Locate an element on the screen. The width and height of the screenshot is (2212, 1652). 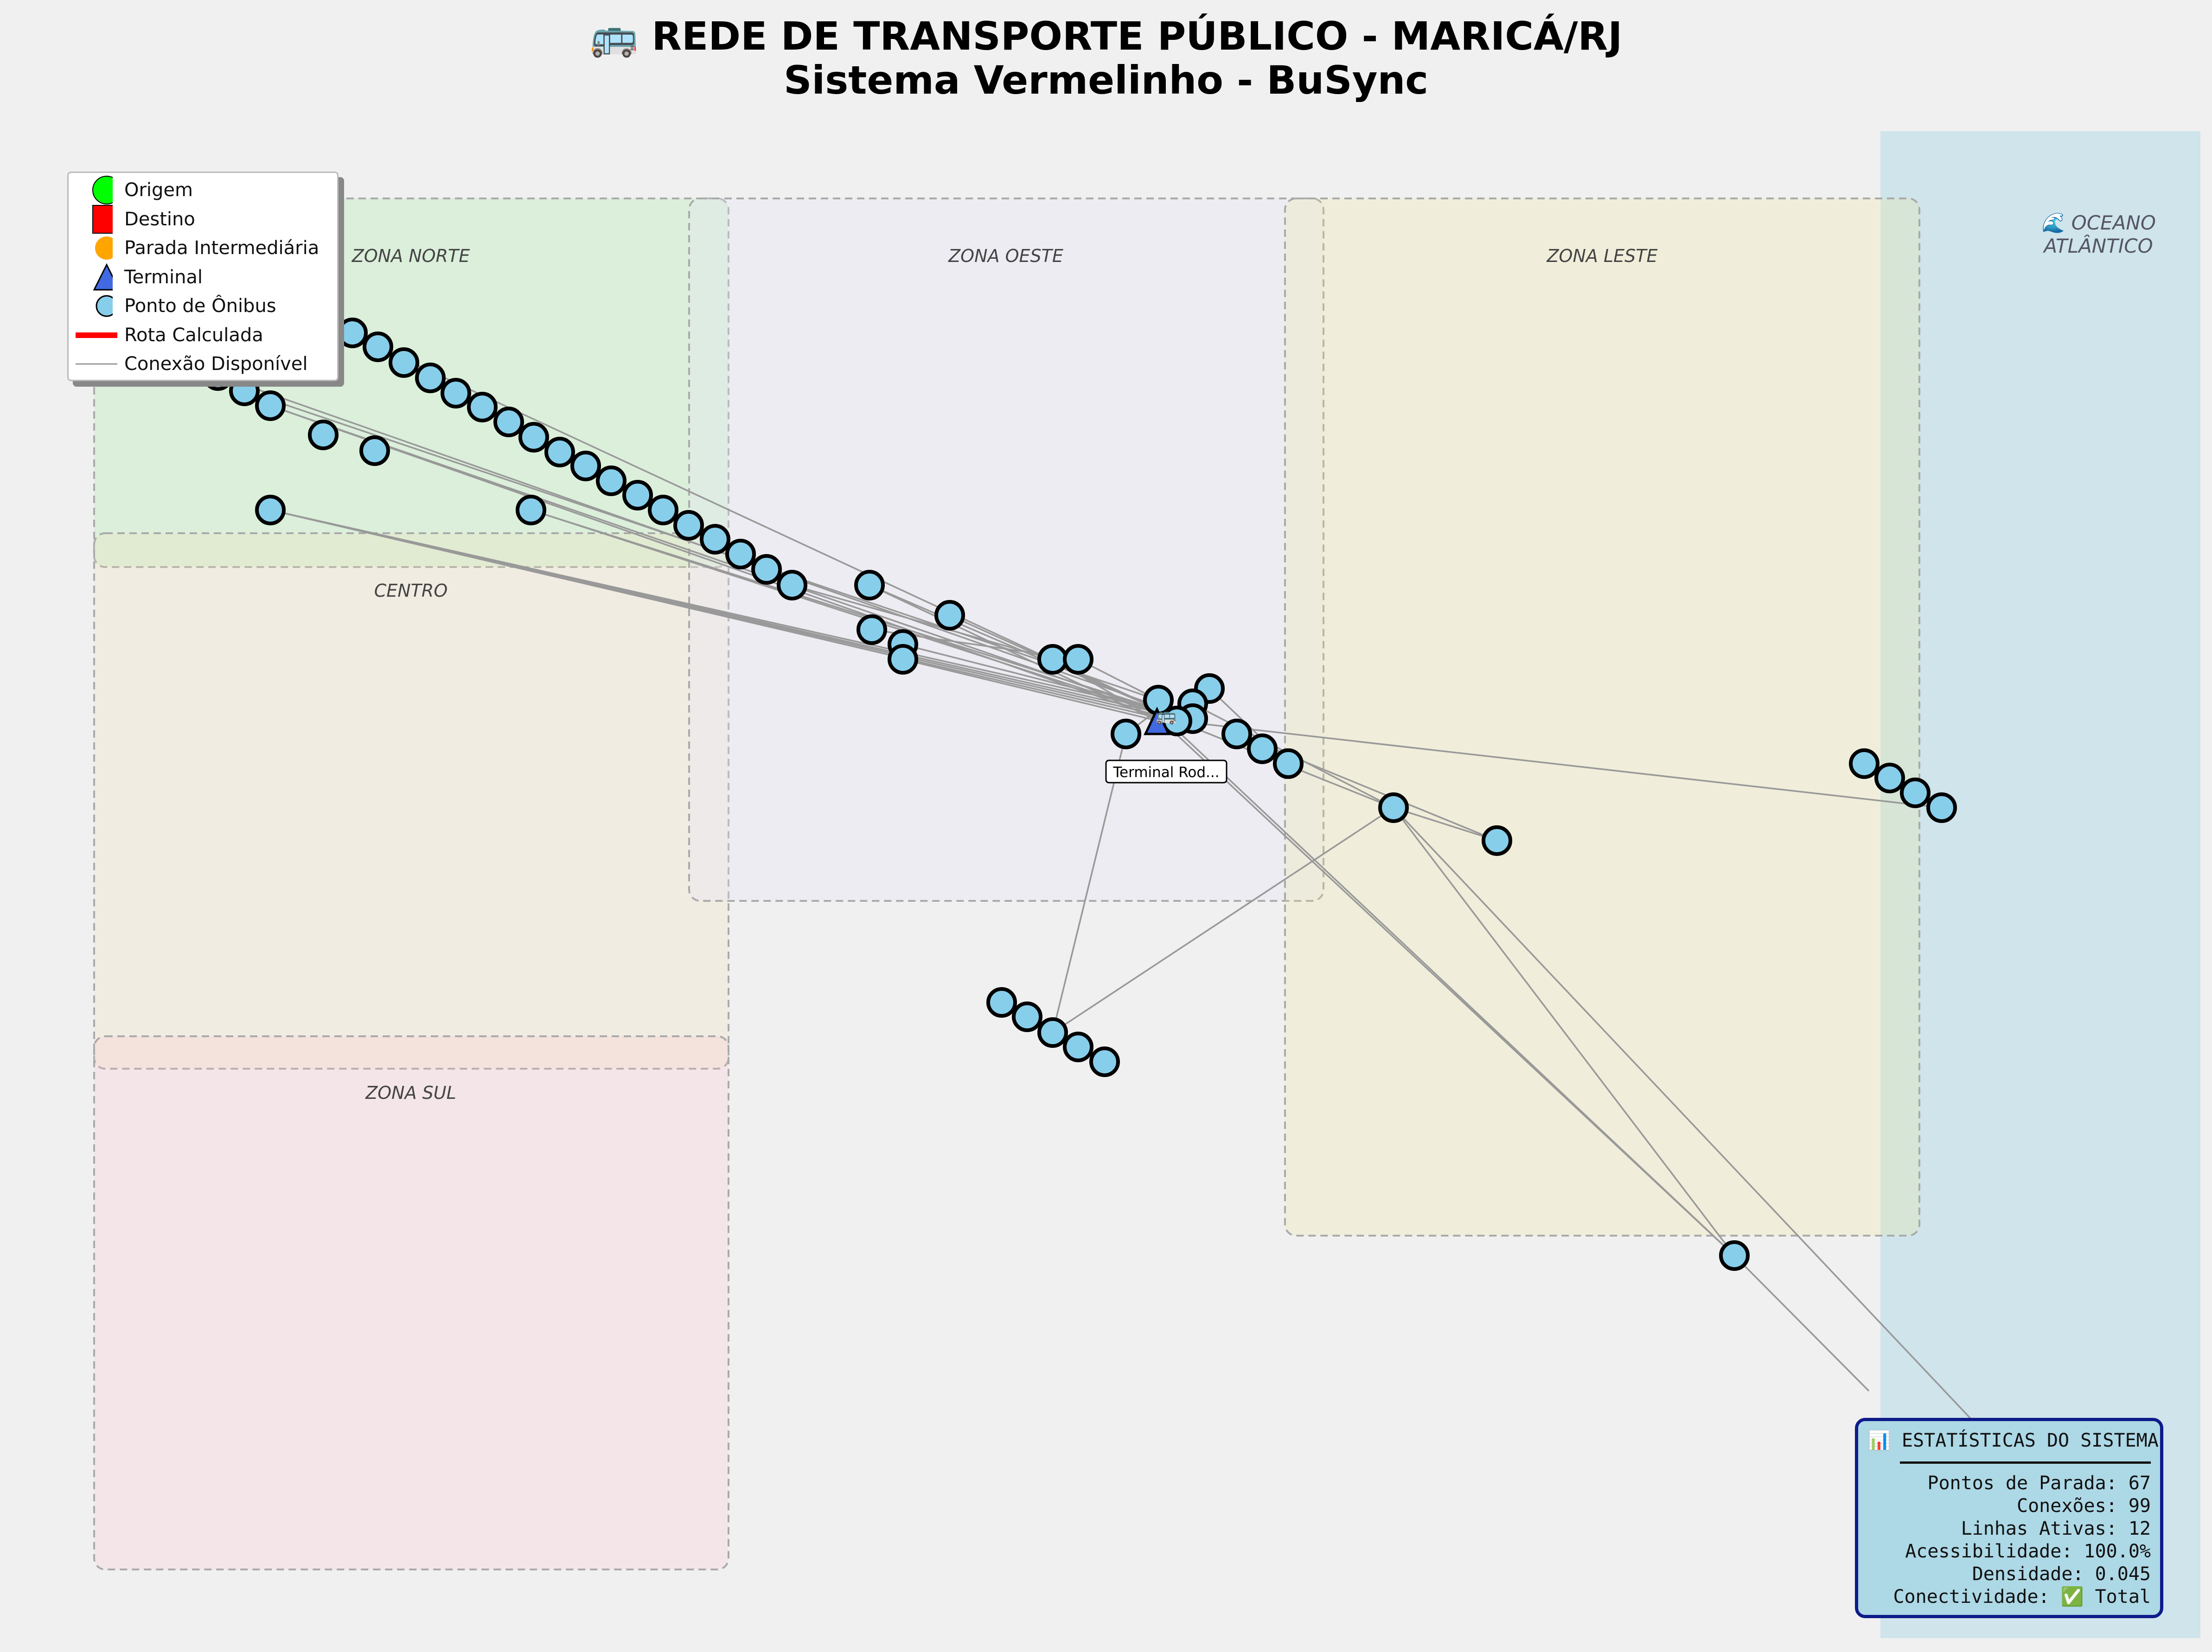
legend-item-destino: Destino is located at coordinates (203, 219).